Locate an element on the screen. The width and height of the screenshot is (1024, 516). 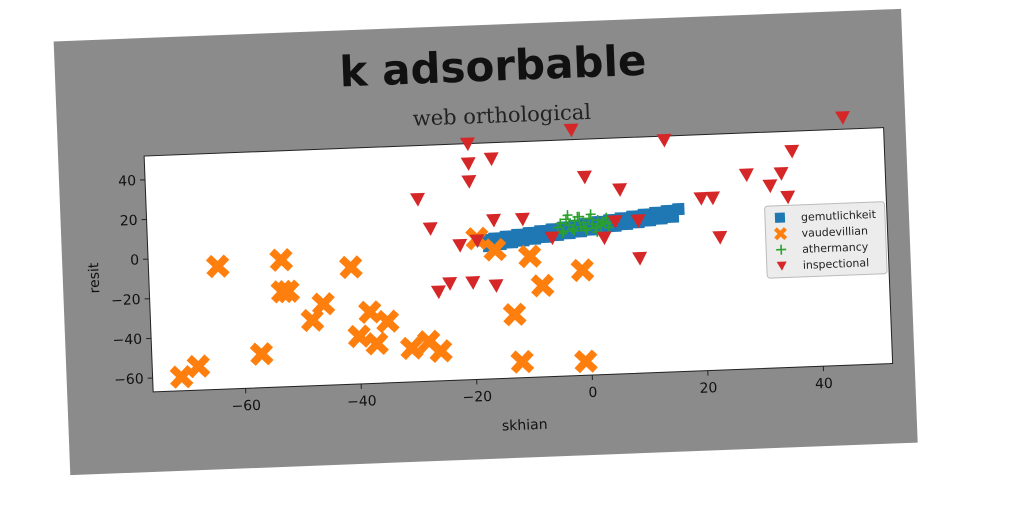
x-tick-label: −20 is located at coordinates (477, 397).